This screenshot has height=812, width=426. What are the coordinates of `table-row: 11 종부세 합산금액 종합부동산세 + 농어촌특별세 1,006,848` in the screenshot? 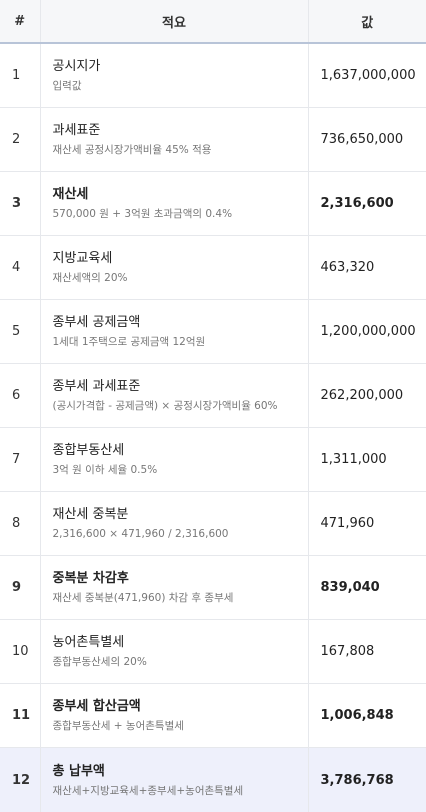 It's located at (213, 716).